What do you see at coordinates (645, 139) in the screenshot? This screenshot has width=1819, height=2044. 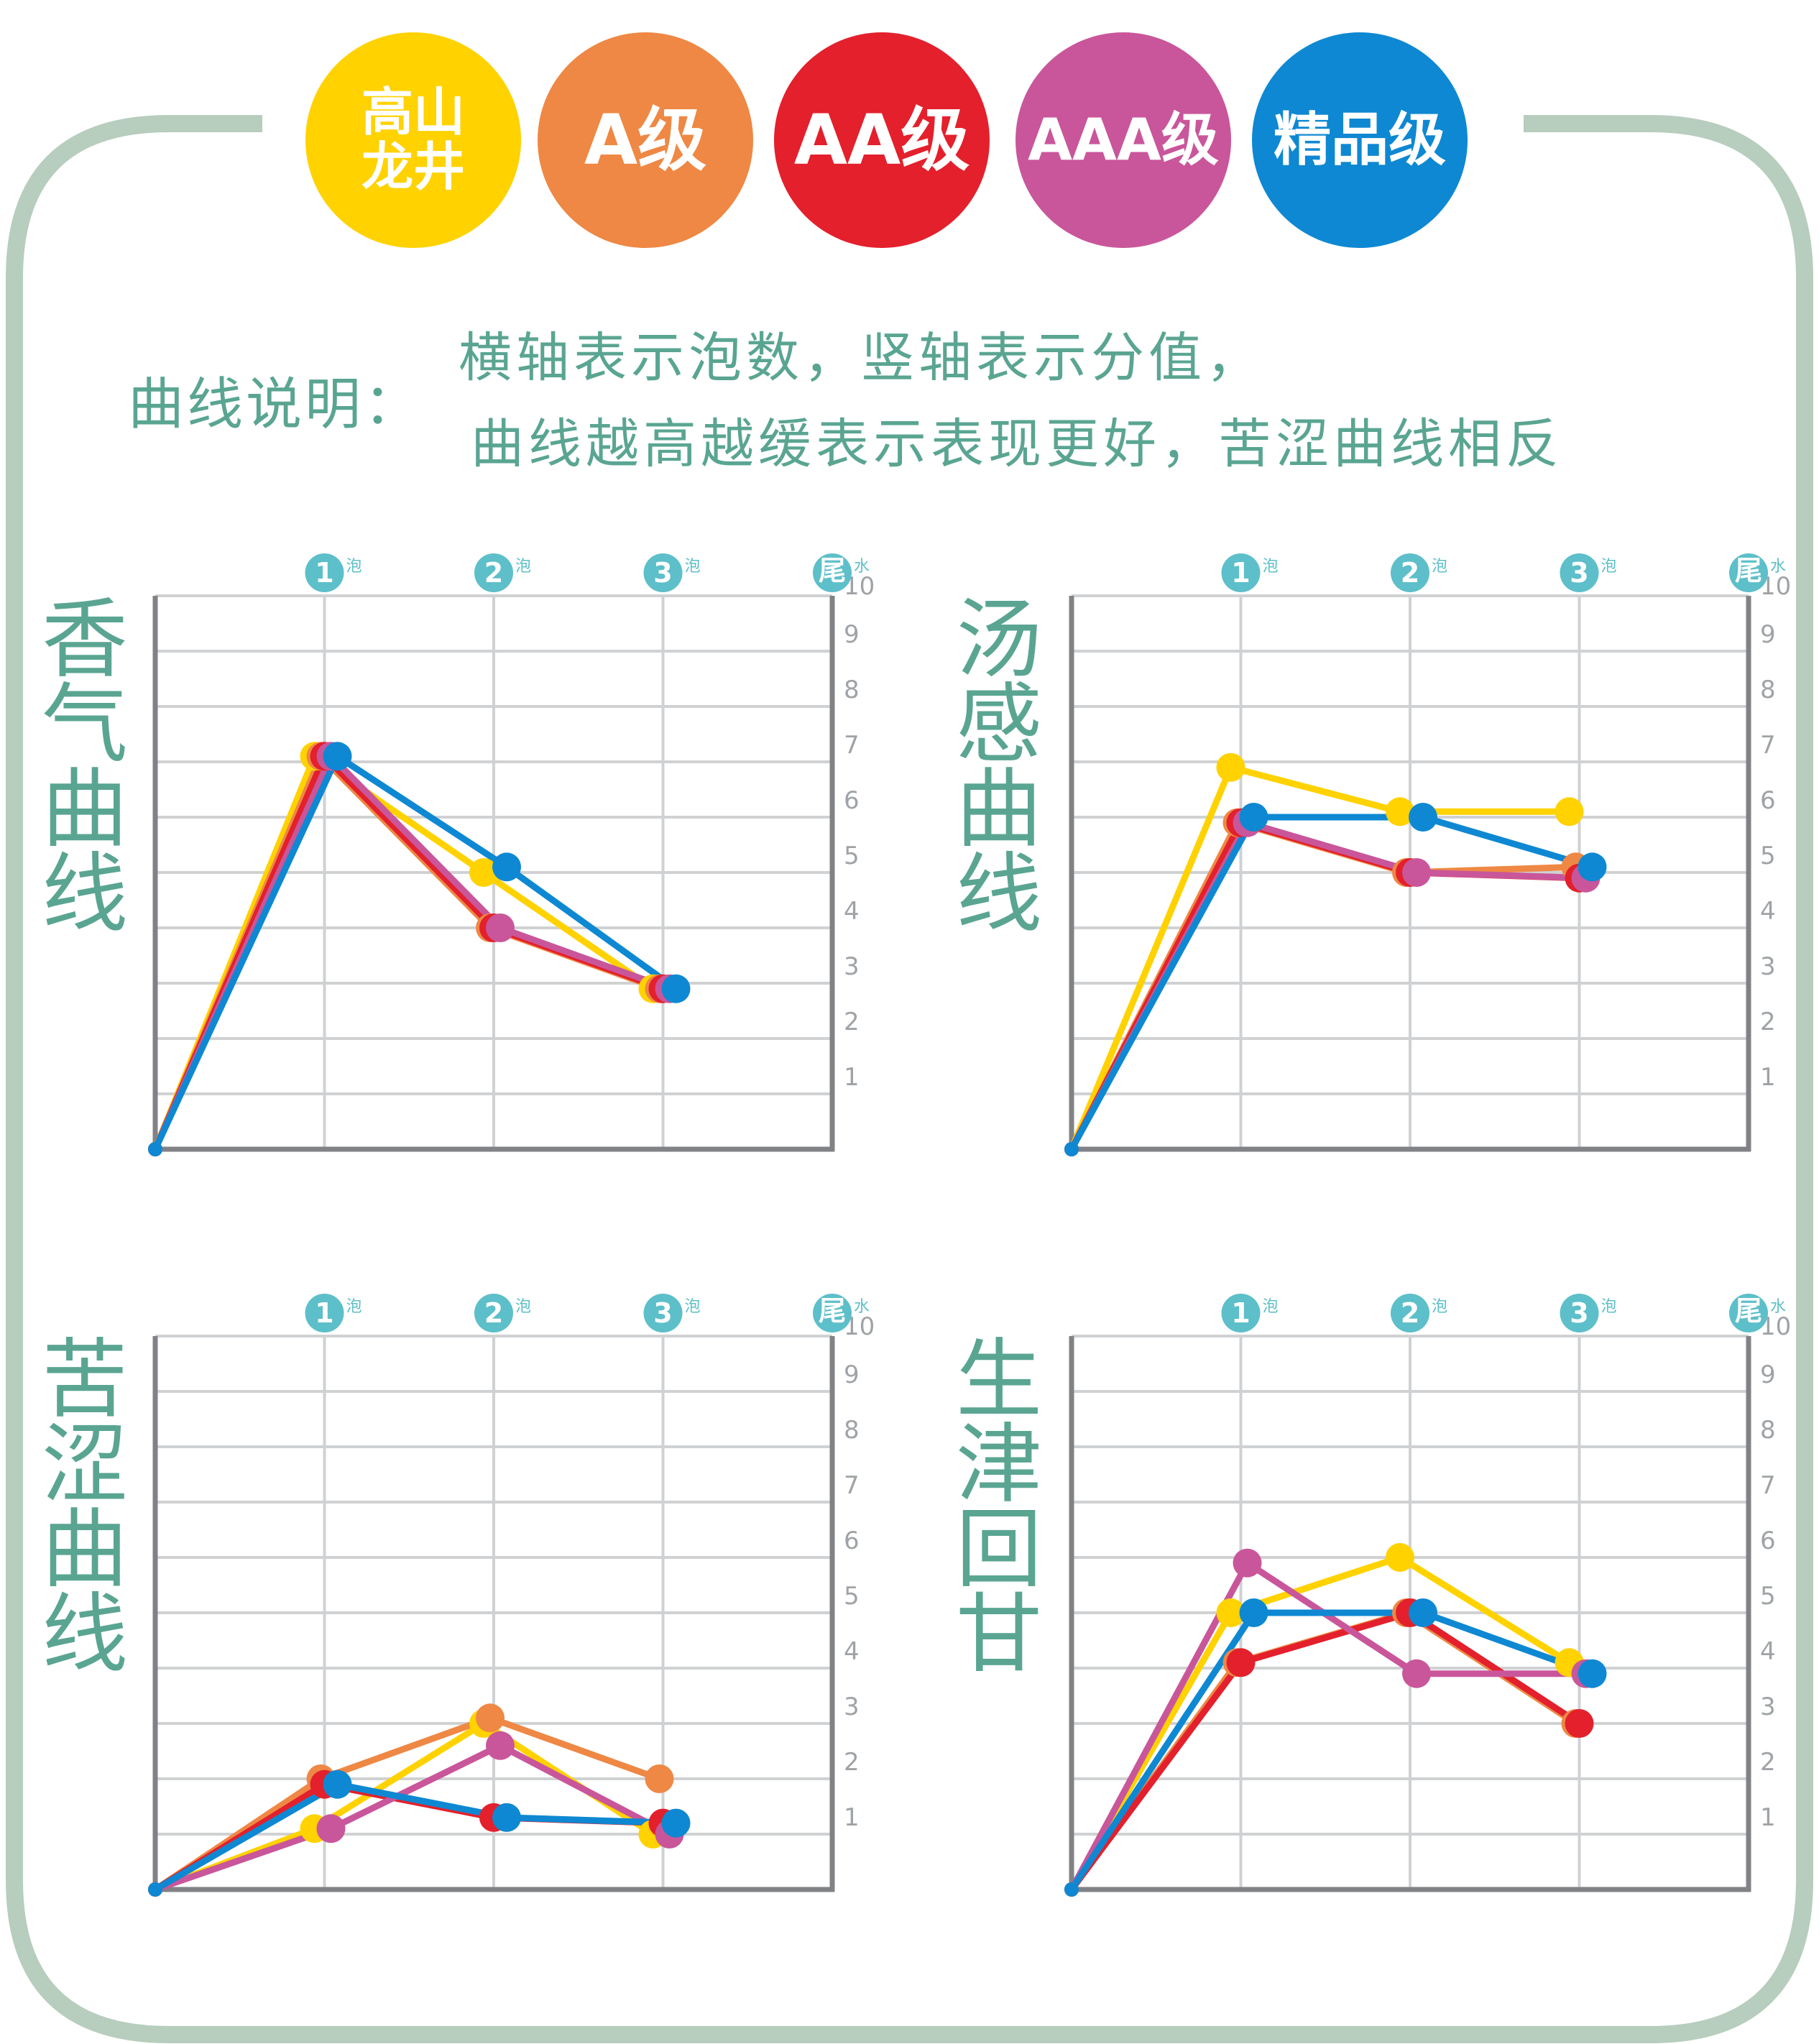 I see `legend-label: A级` at bounding box center [645, 139].